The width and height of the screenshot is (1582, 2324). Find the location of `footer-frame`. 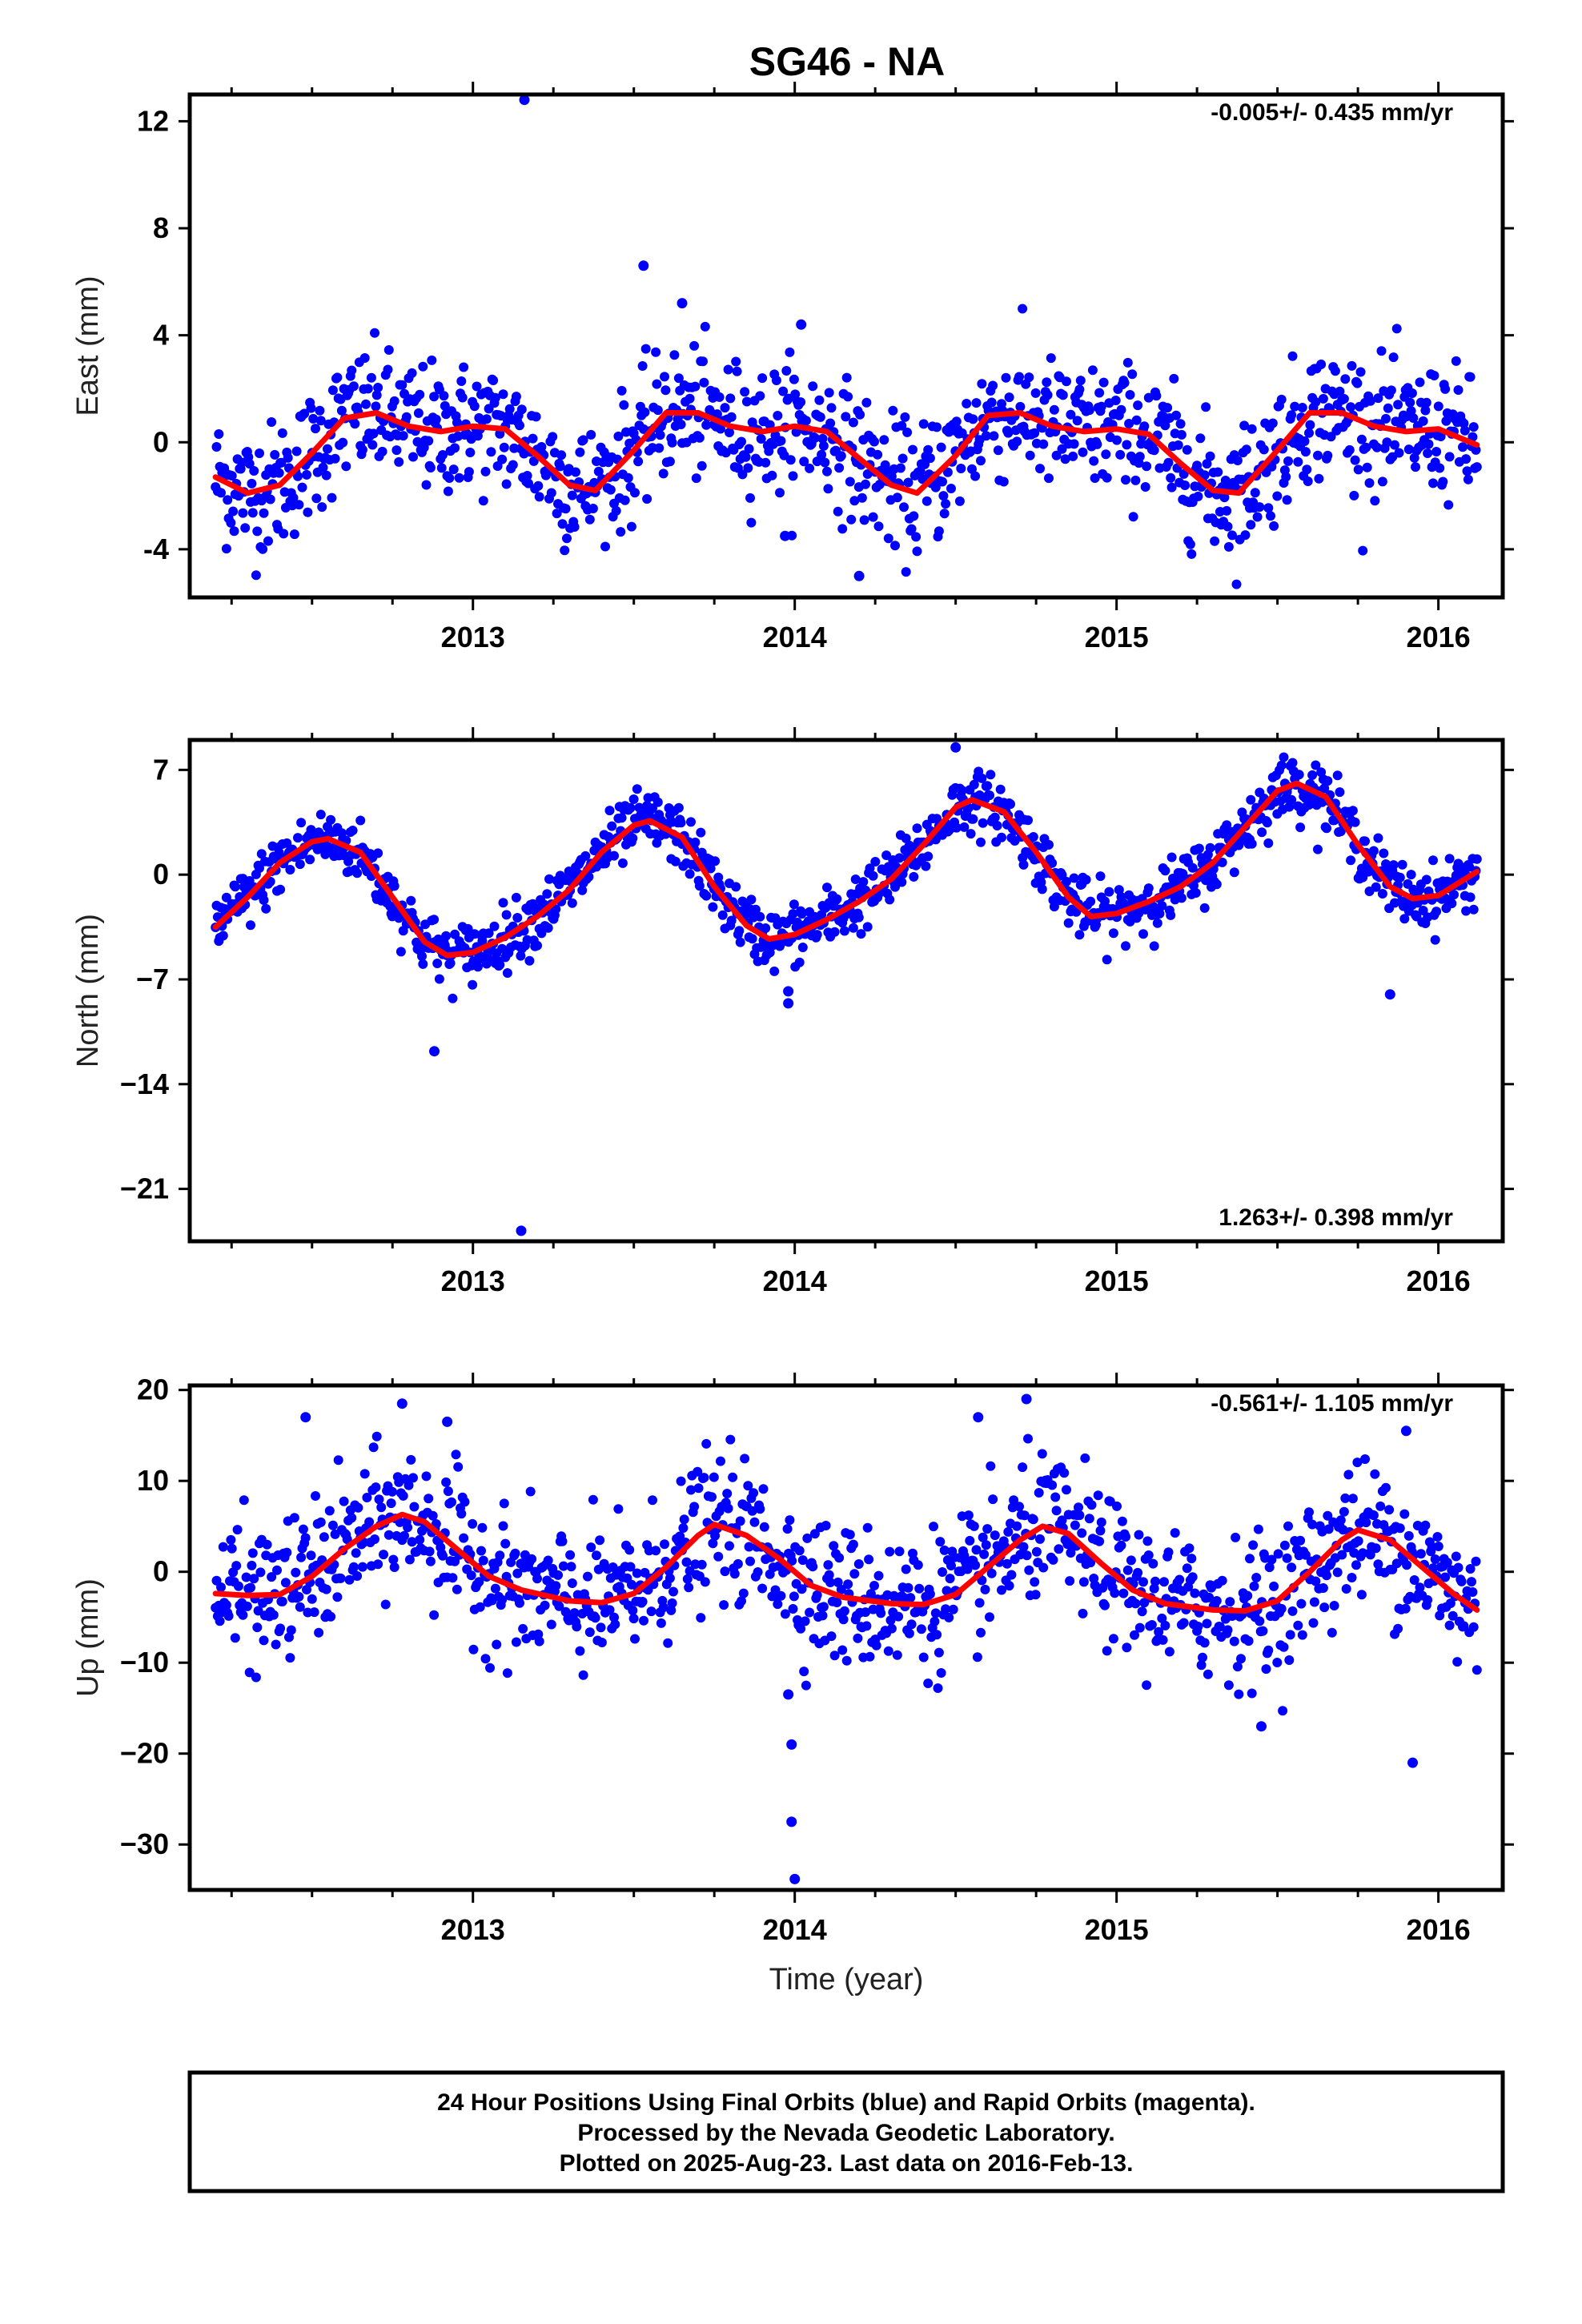

footer-frame is located at coordinates (846, 2131).